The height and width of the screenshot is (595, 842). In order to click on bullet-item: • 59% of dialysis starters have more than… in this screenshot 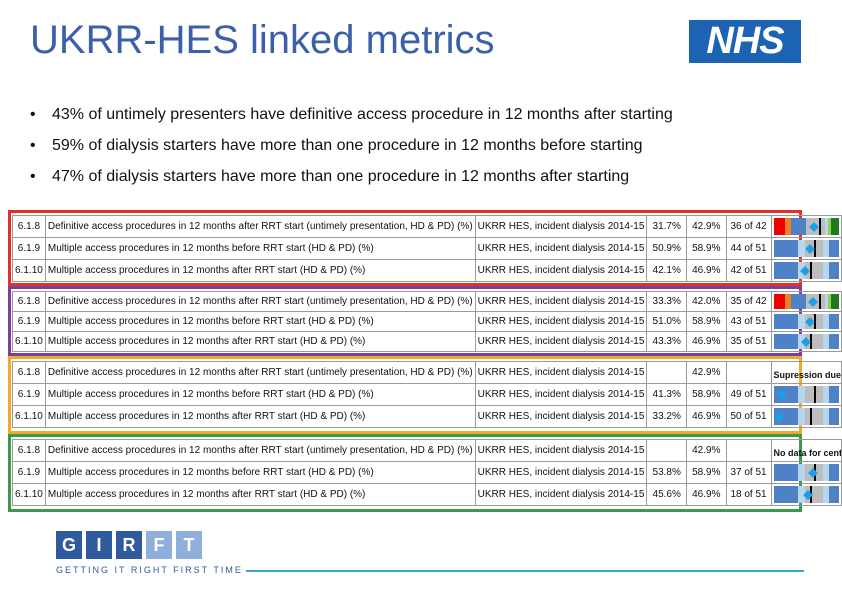, I will do `click(336, 145)`.